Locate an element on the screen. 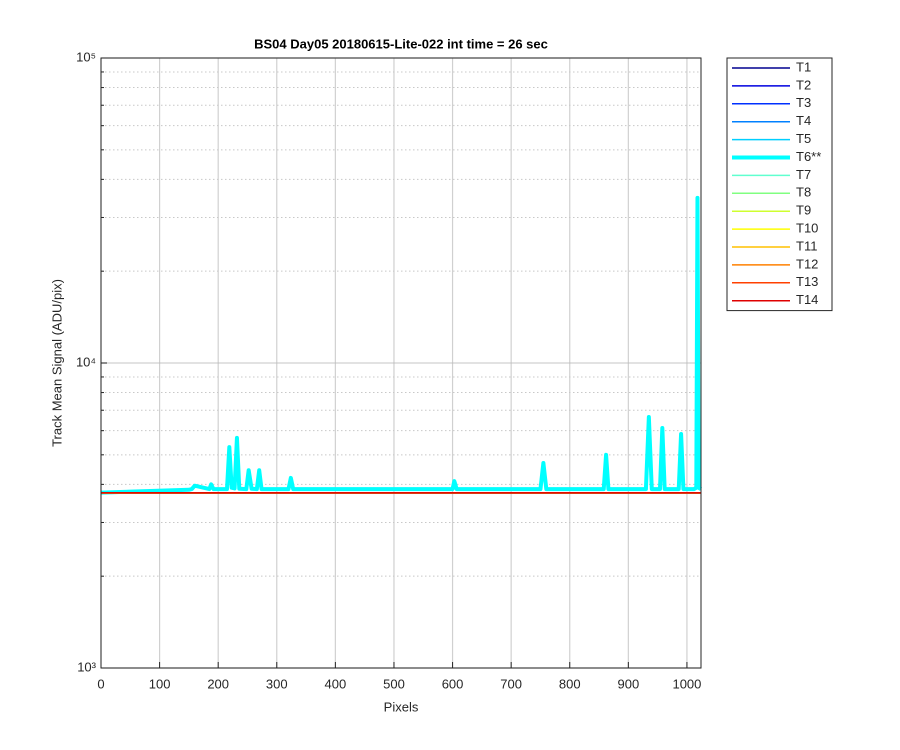  y-tick-label: 10⁵ is located at coordinates (86, 56).